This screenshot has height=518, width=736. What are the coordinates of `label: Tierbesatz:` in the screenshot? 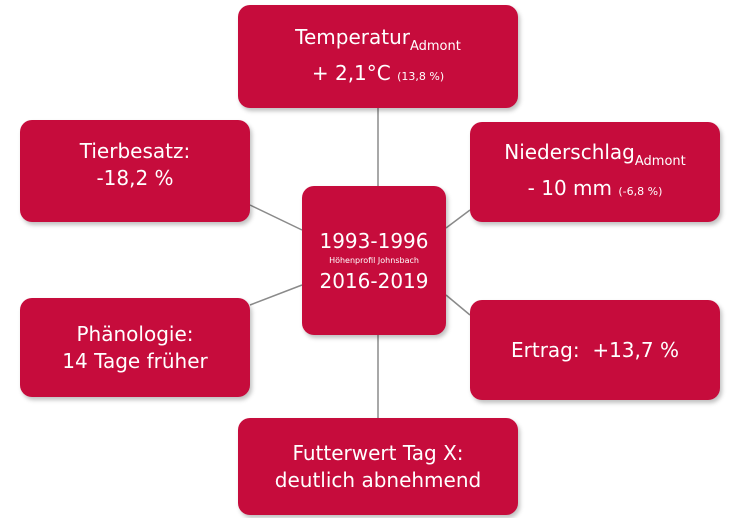 It's located at (135, 151).